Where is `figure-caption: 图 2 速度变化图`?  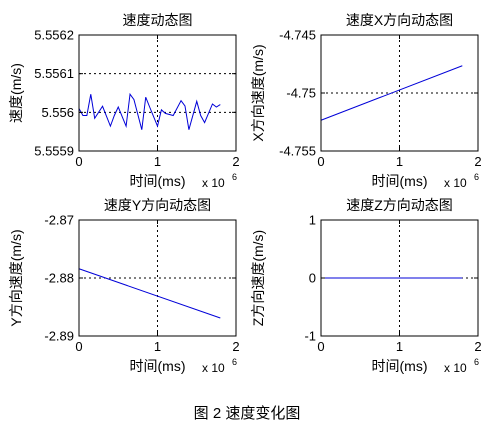
figure-caption: 图 2 速度变化图 is located at coordinates (247, 413).